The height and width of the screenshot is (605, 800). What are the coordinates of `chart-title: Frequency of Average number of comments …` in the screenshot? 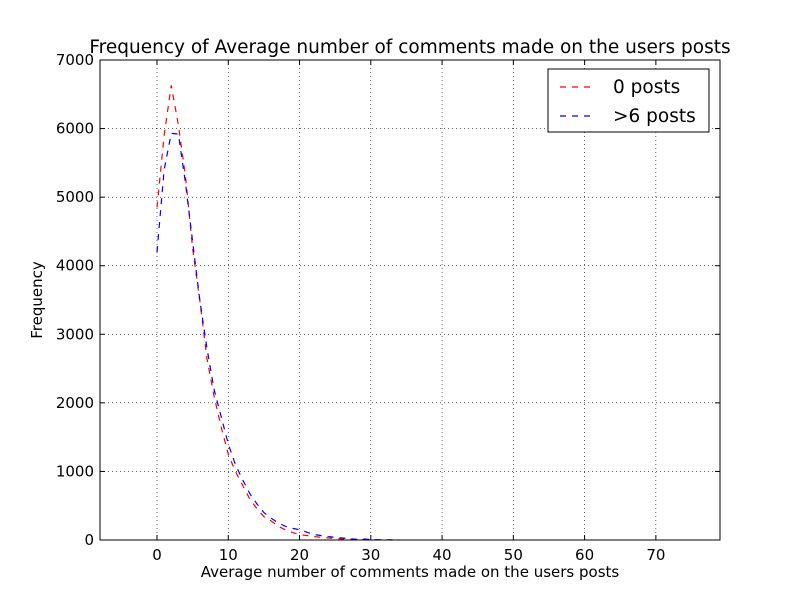 It's located at (409, 47).